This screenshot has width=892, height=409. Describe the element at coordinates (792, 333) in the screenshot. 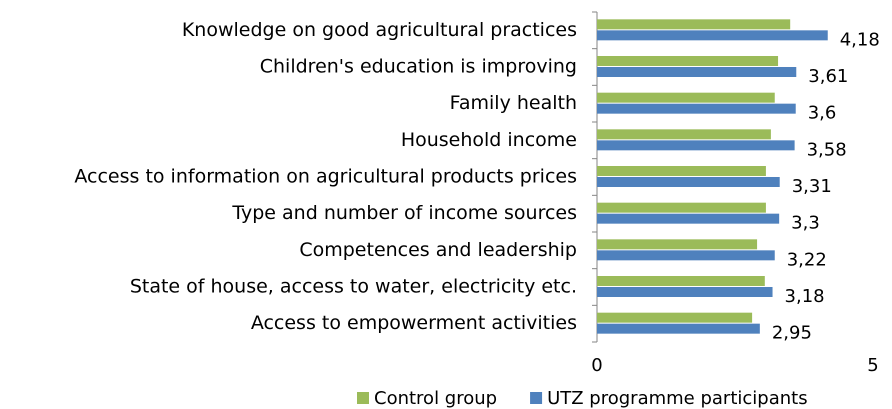

I see `value-label: 2,95` at that location.